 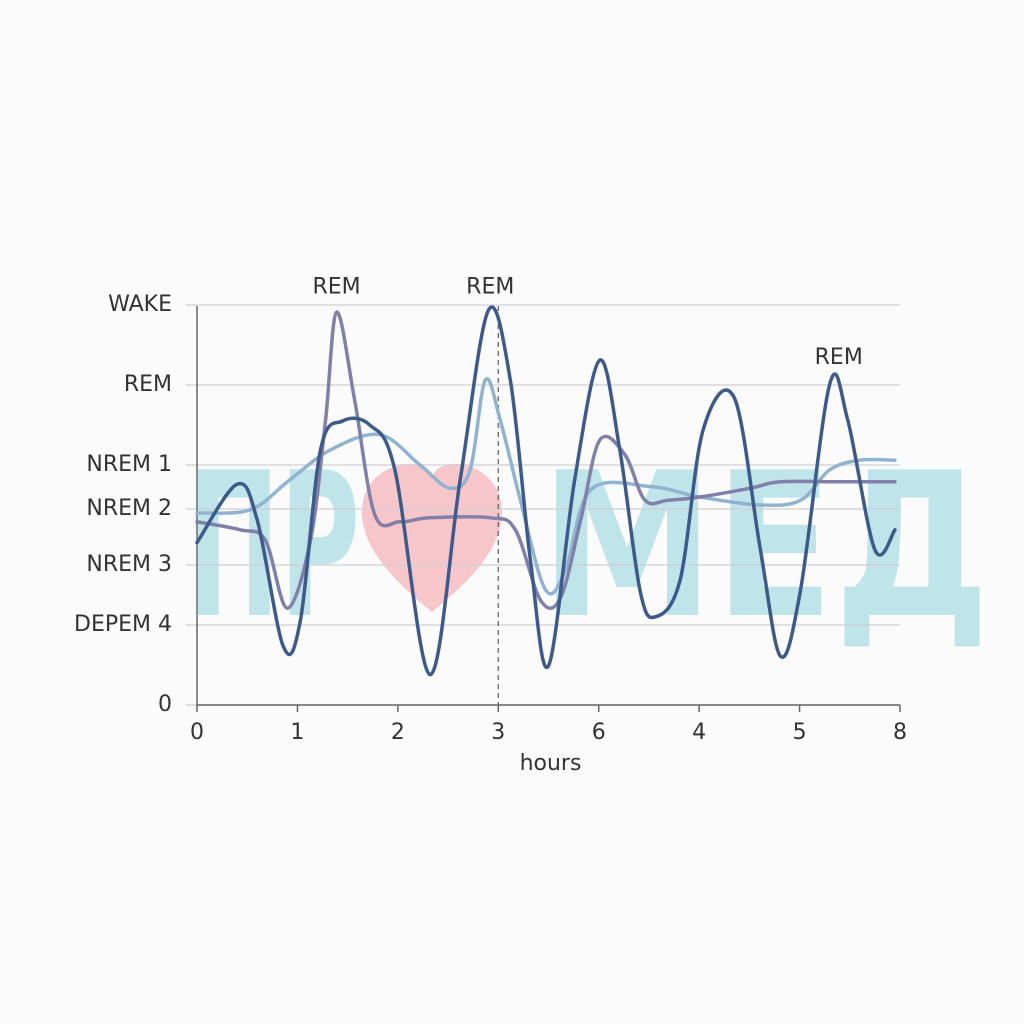 What do you see at coordinates (140, 304) in the screenshot?
I see `y-tick-label: WAKE` at bounding box center [140, 304].